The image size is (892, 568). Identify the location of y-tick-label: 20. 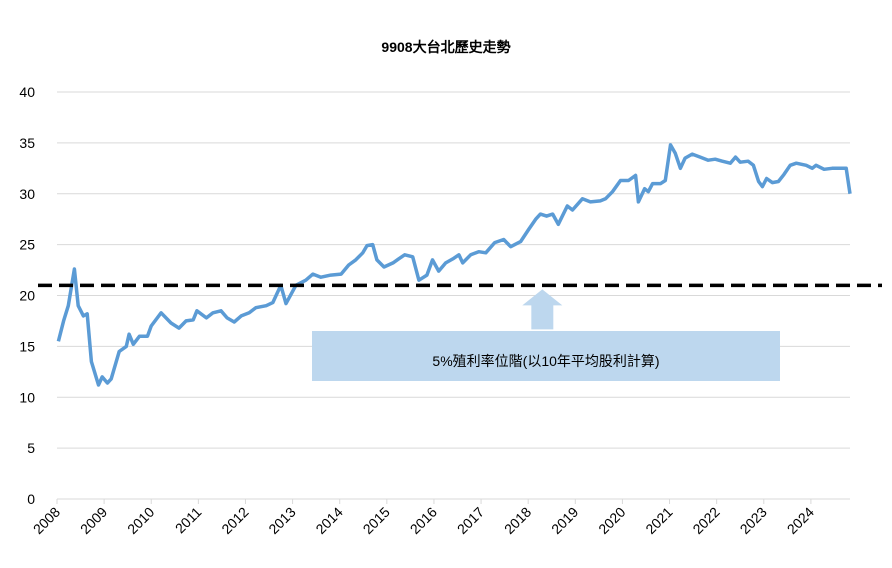
(27, 296).